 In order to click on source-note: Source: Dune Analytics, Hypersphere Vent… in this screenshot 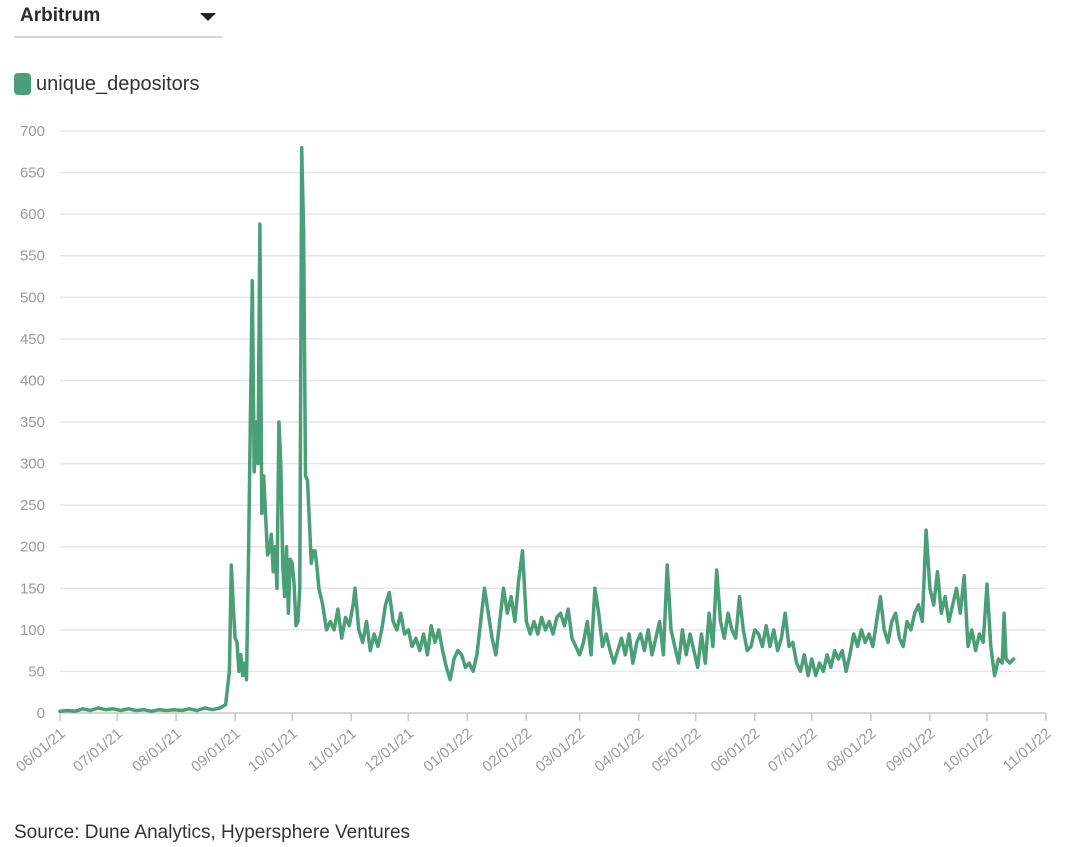, I will do `click(212, 832)`.